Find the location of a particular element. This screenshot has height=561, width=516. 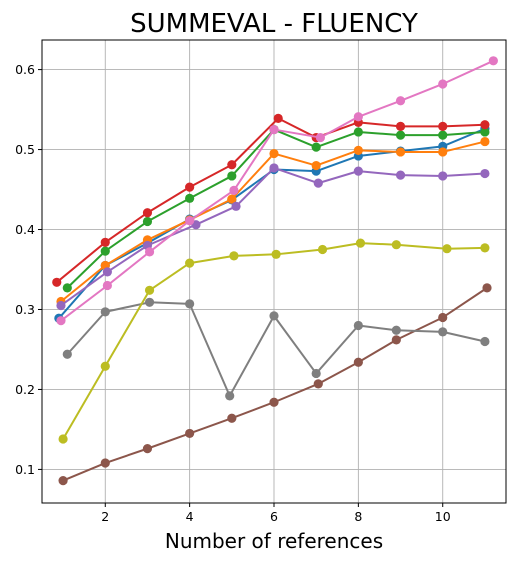

x-tick-label: 2 is located at coordinates (105, 516).